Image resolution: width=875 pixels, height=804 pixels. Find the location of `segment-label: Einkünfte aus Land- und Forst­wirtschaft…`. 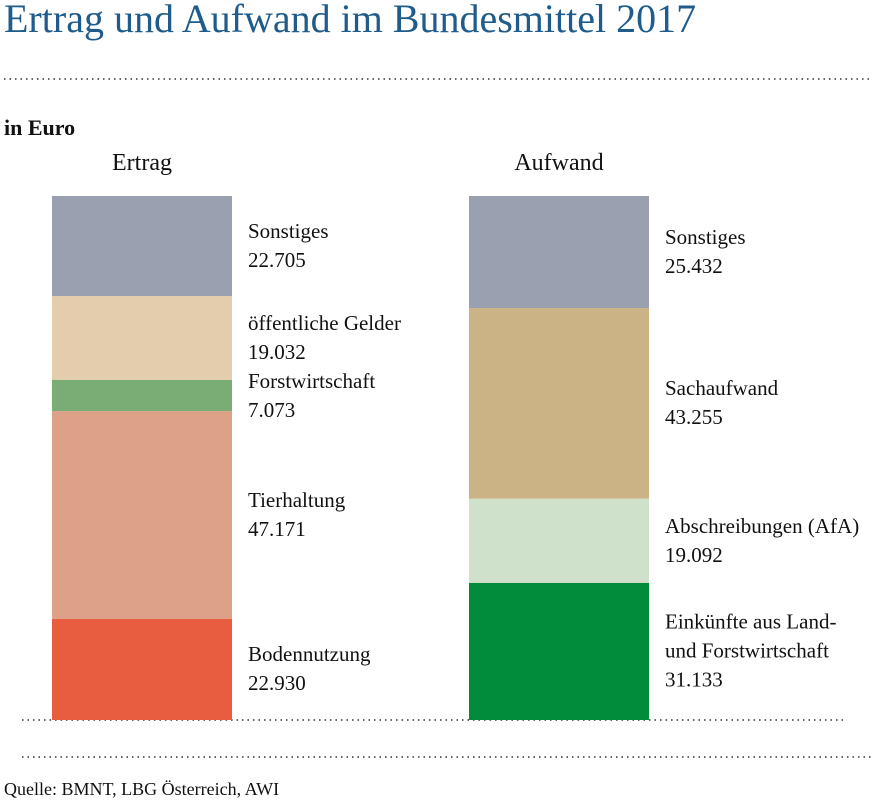

segment-label: Einkünfte aus Land- und Forst­wirtschaft… is located at coordinates (765, 651).